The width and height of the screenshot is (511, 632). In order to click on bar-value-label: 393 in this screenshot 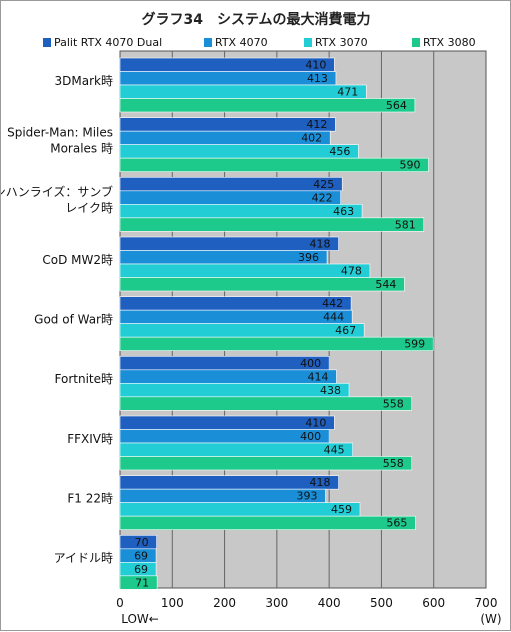, I will do `click(306, 496)`.